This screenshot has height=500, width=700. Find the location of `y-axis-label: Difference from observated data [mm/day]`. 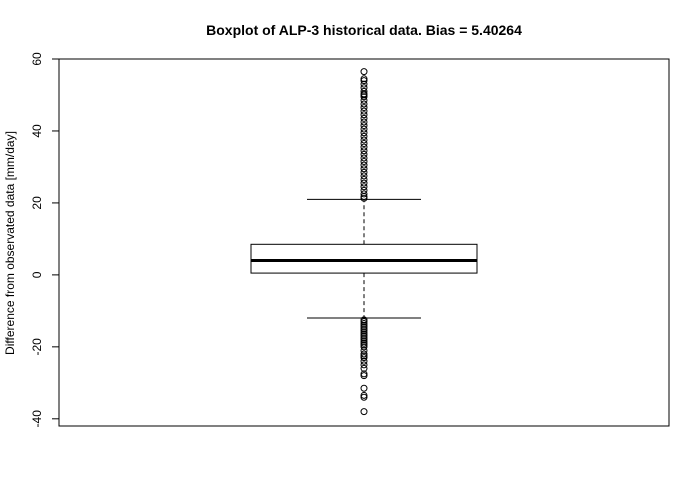

y-axis-label: Difference from observated data [mm/day] is located at coordinates (10, 243).